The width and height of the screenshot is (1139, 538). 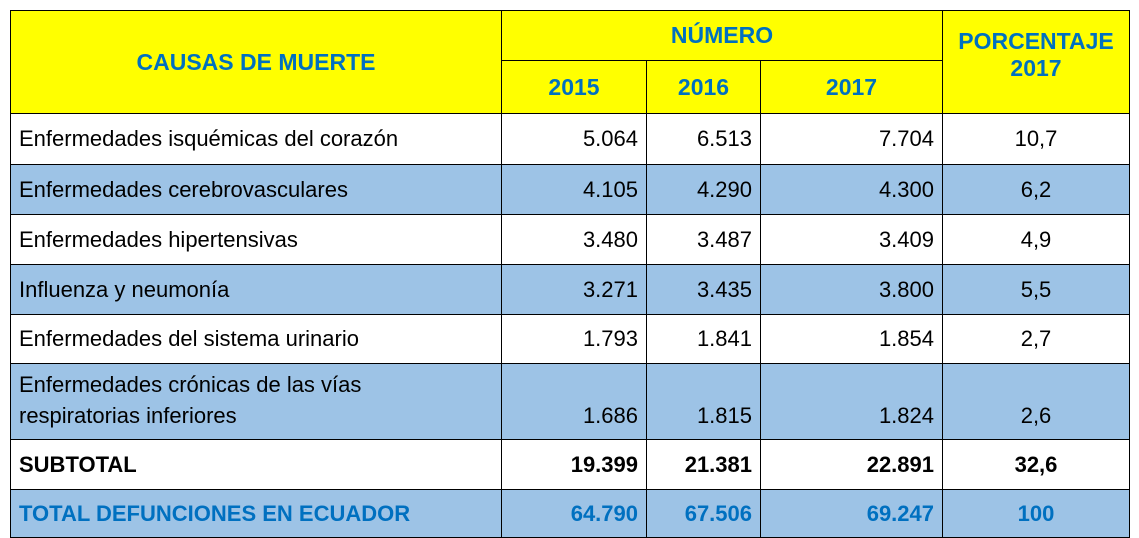 What do you see at coordinates (1036, 68) in the screenshot?
I see `percentage-header-line2: 2017` at bounding box center [1036, 68].